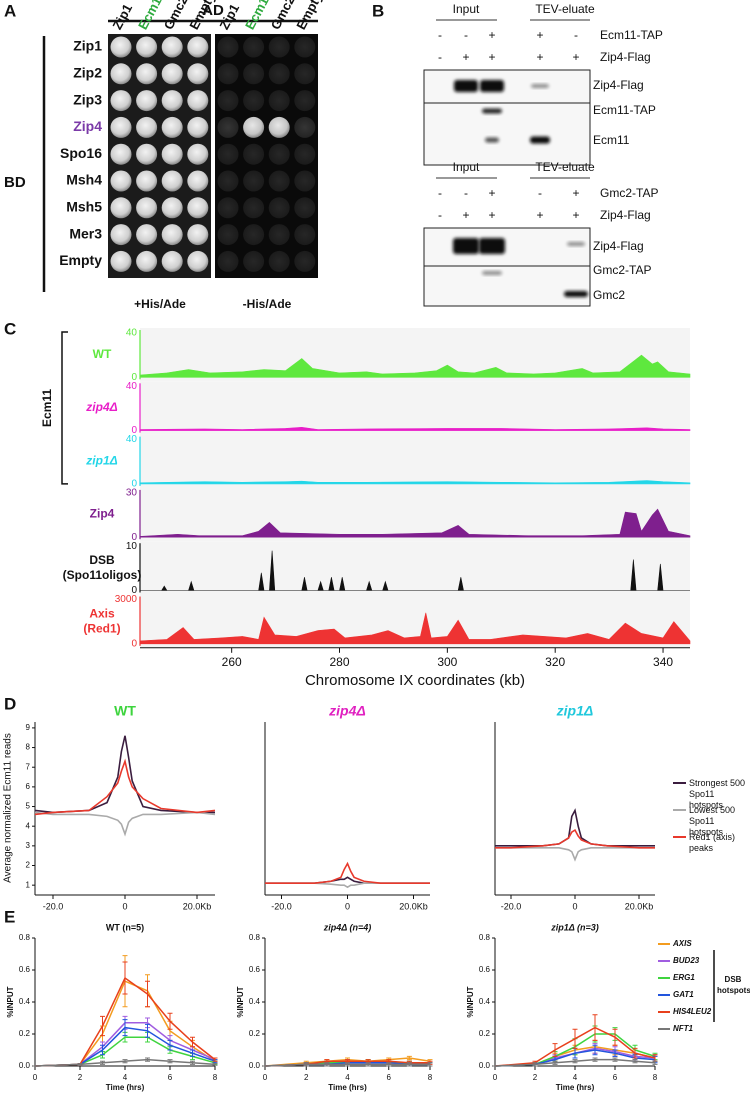 This screenshot has width=750, height=1096. I want to click on band-label: Gmc2-TAP, so click(622, 270).